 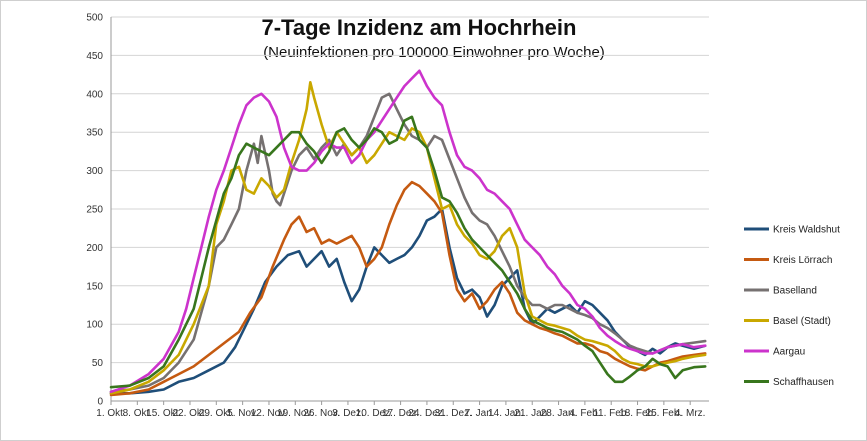 I want to click on x-tick-label: 10. Dez., so click(x=374, y=413).